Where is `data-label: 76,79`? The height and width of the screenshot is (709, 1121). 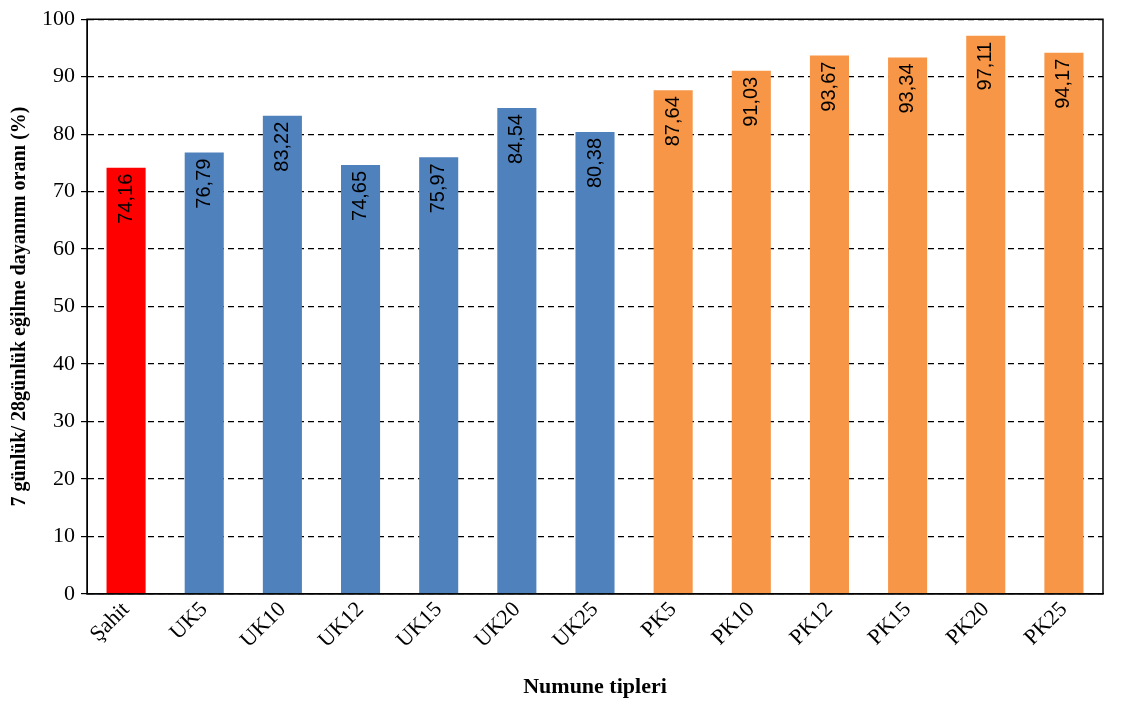 data-label: 76,79 is located at coordinates (202, 183).